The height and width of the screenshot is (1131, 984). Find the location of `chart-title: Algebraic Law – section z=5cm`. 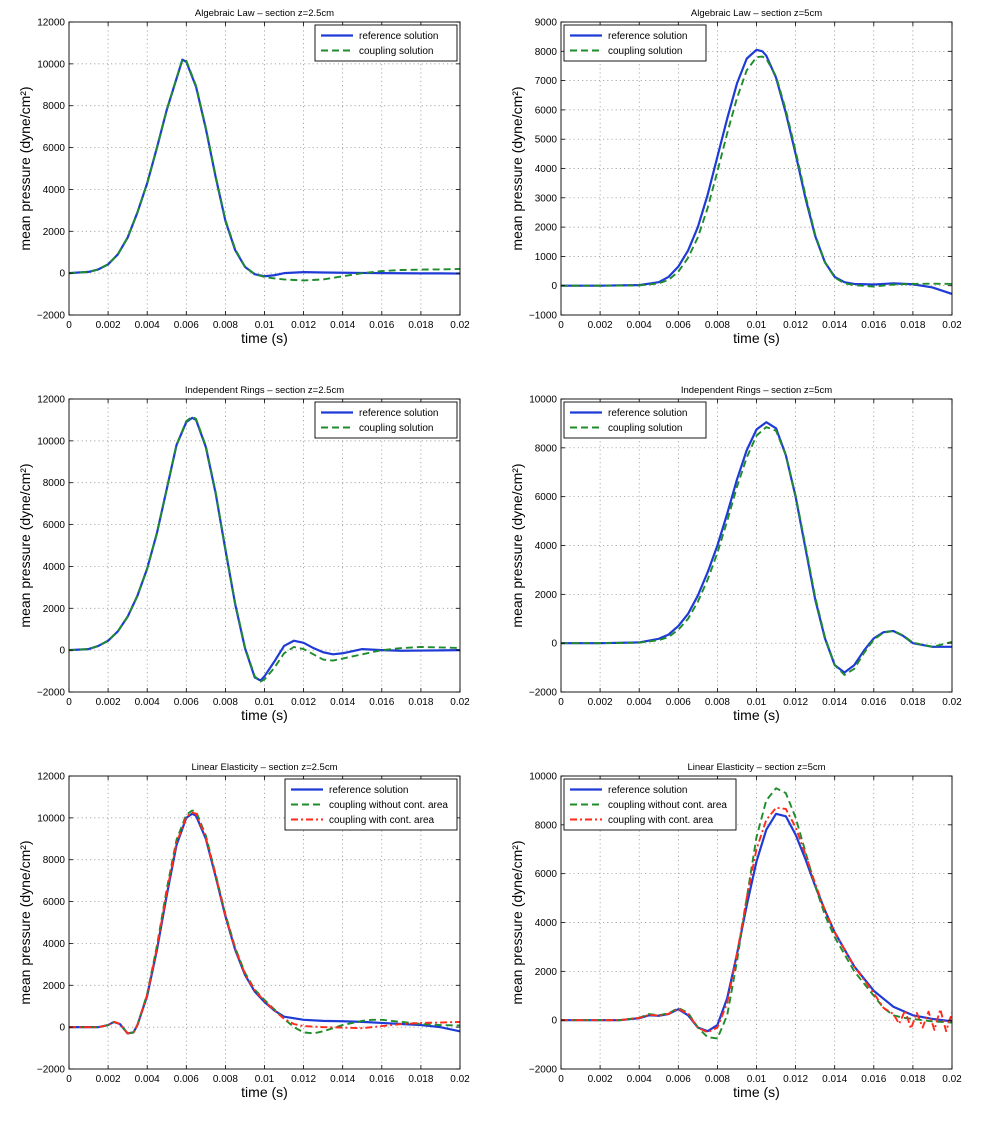

chart-title: Algebraic Law – section z=5cm is located at coordinates (756, 13).